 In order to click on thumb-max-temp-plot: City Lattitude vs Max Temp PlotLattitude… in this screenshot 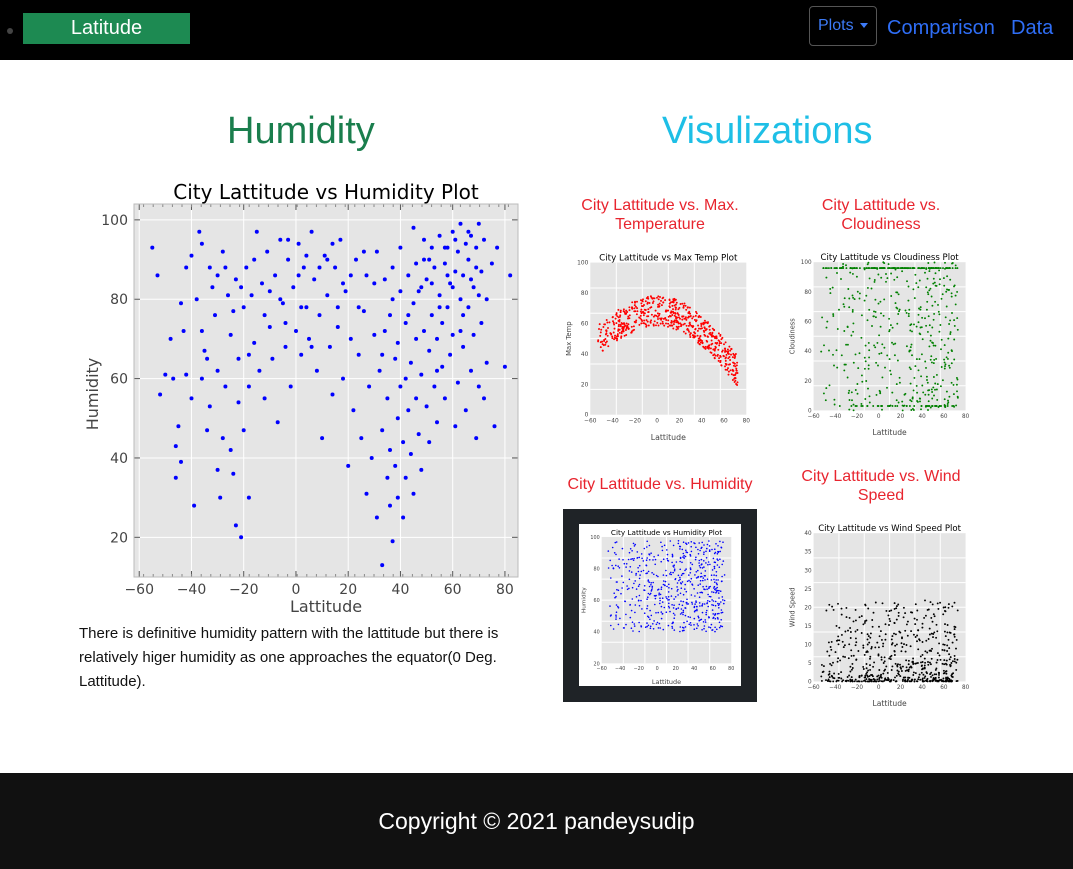, I will do `click(660, 344)`.